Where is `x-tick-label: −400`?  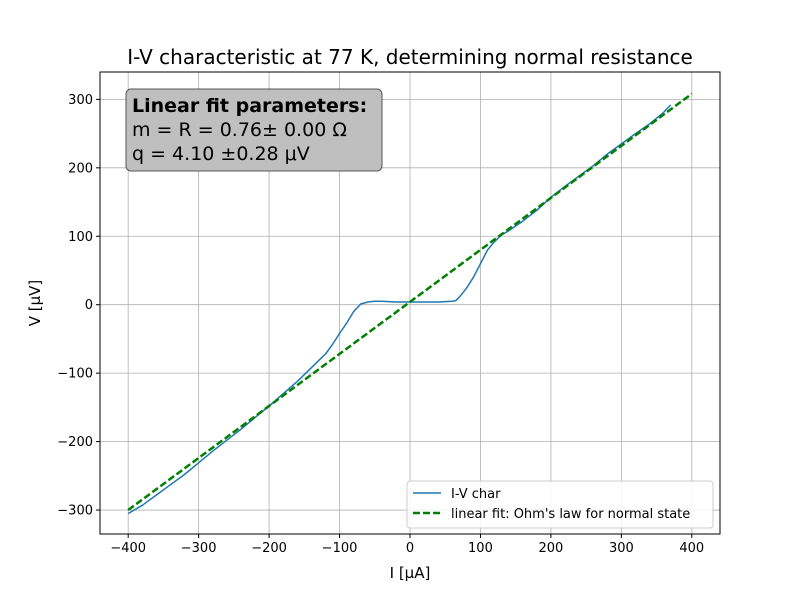
x-tick-label: −400 is located at coordinates (128, 548).